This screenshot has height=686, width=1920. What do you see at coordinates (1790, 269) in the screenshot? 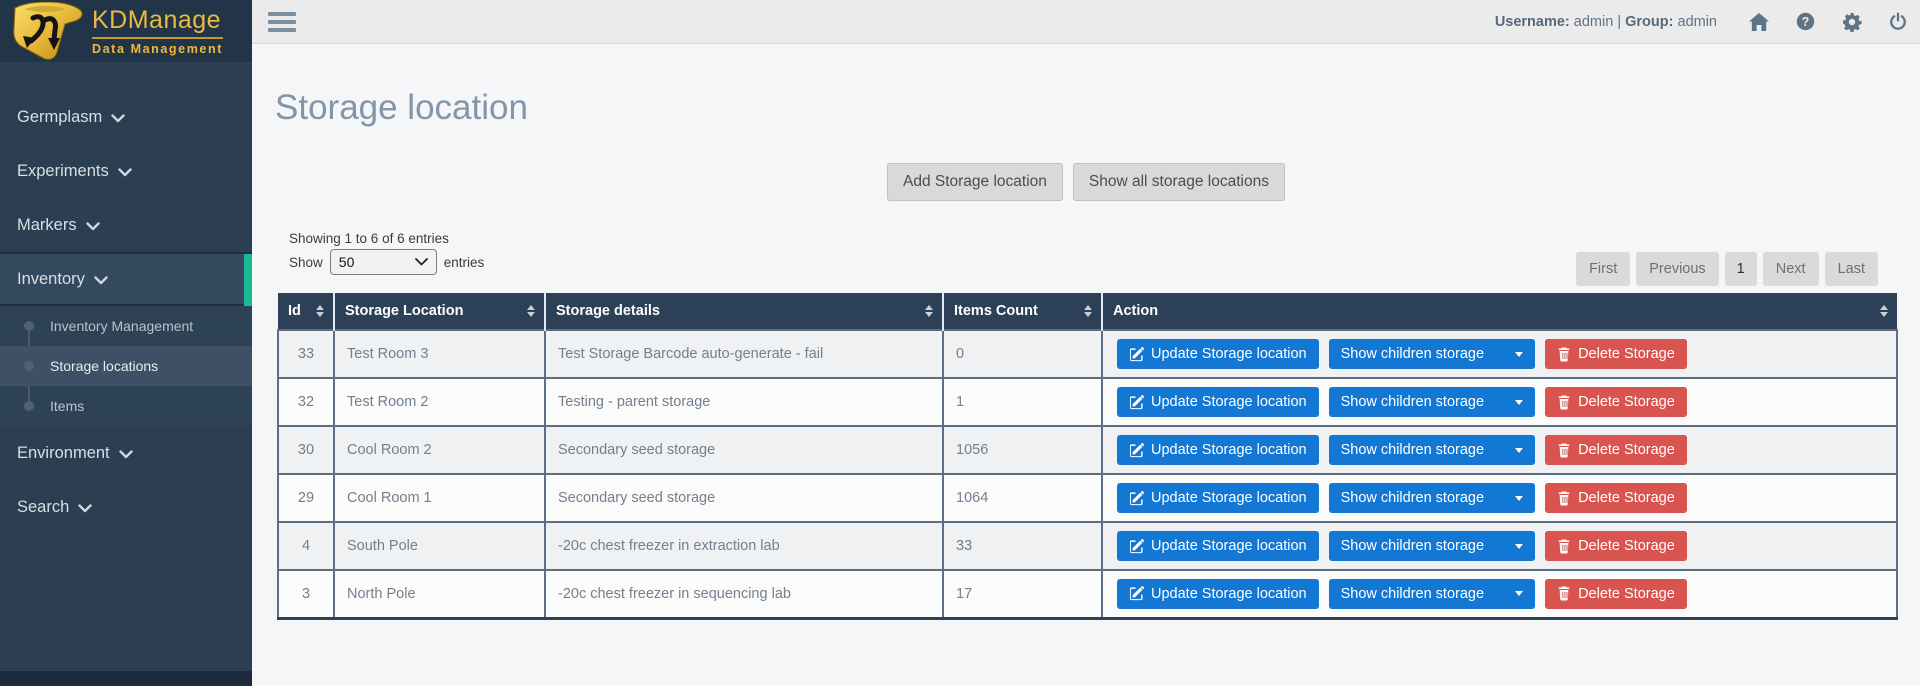
I see `pagination-next-button: Next` at bounding box center [1790, 269].